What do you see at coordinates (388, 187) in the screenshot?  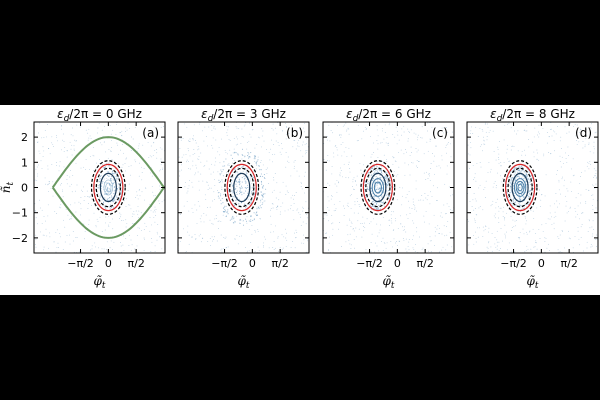 I see `plot-area` at bounding box center [388, 187].